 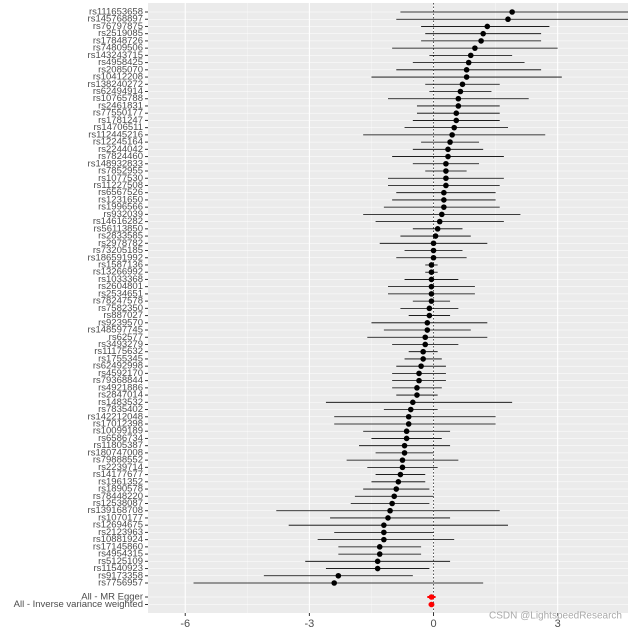 I want to click on y-tick-label: rs180747008, so click(x=115, y=452).